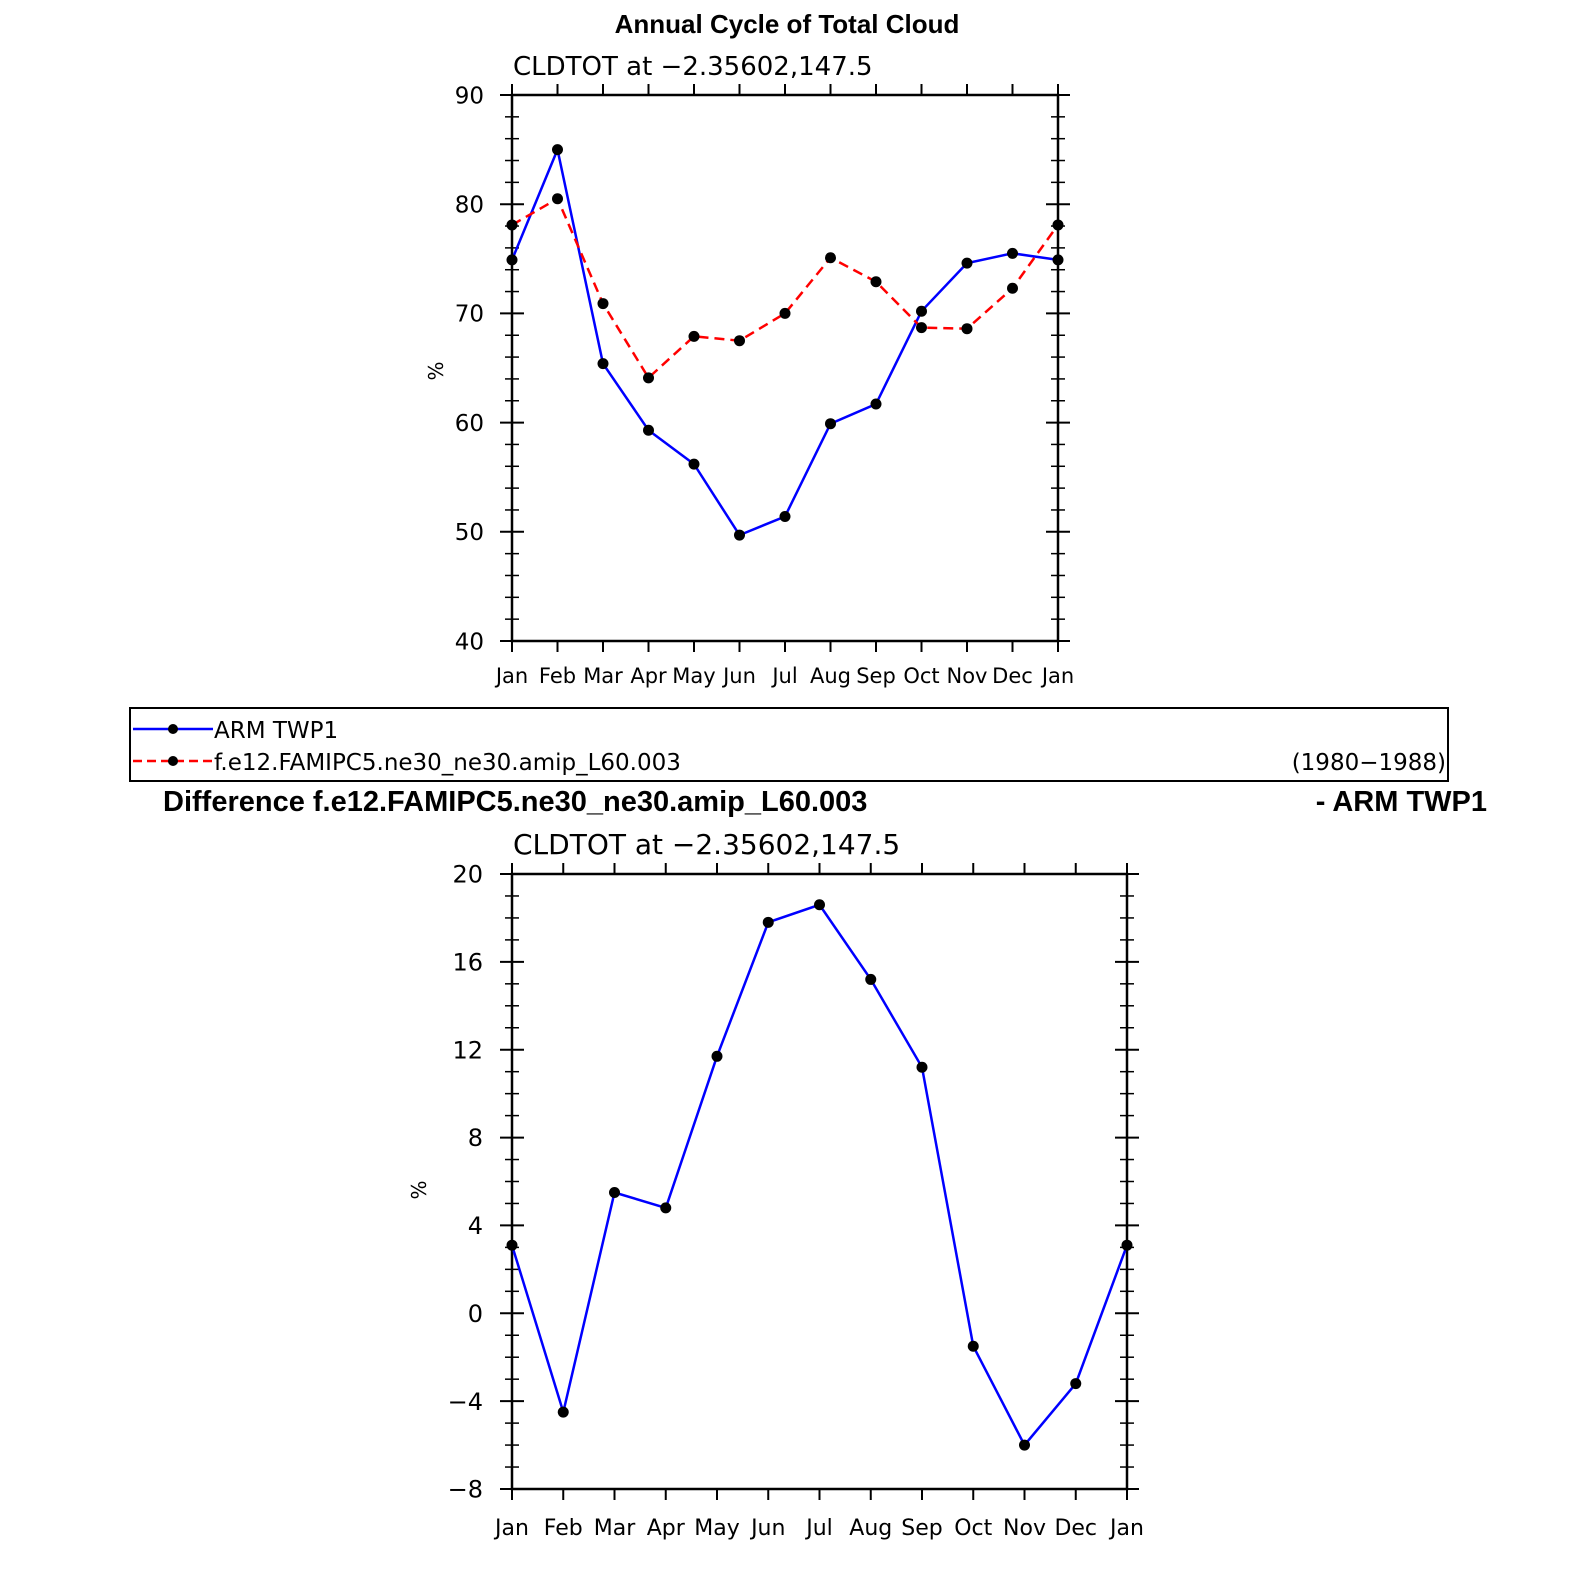 Image resolution: width=1575 pixels, height=1575 pixels. What do you see at coordinates (469, 424) in the screenshot?
I see `y-tick-label: 60` at bounding box center [469, 424].